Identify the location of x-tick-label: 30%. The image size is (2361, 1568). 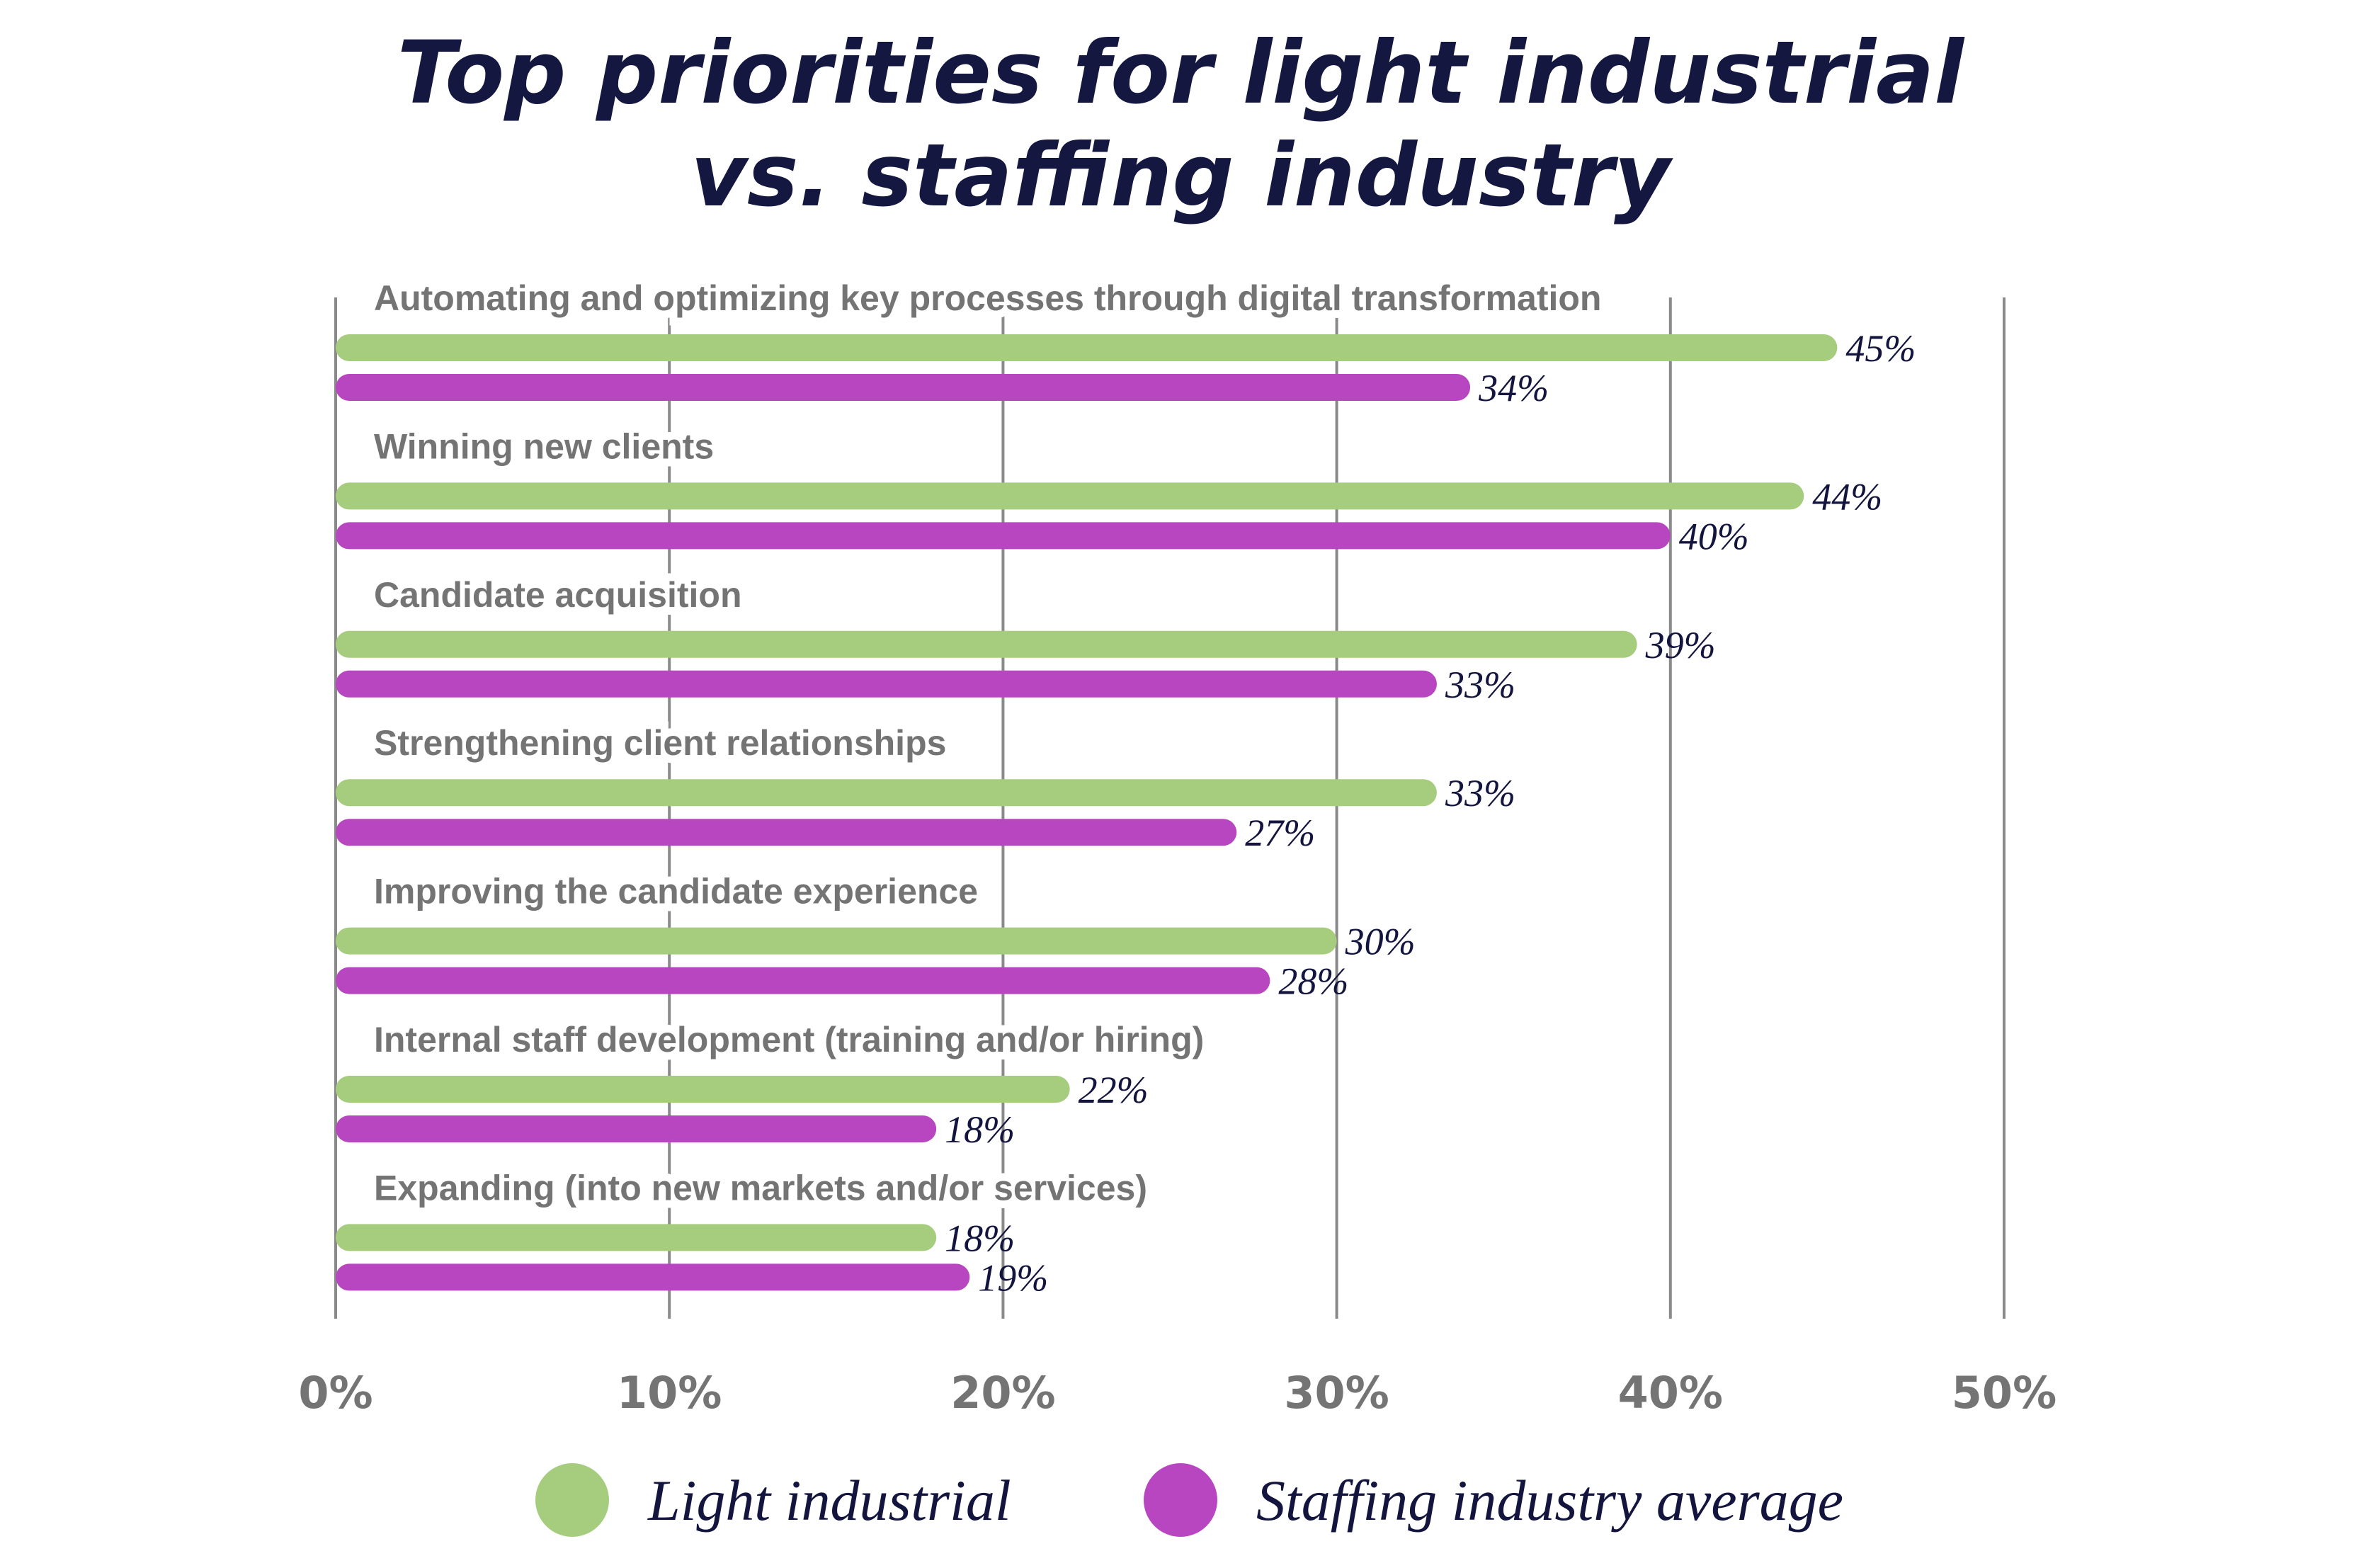
(1336, 1393).